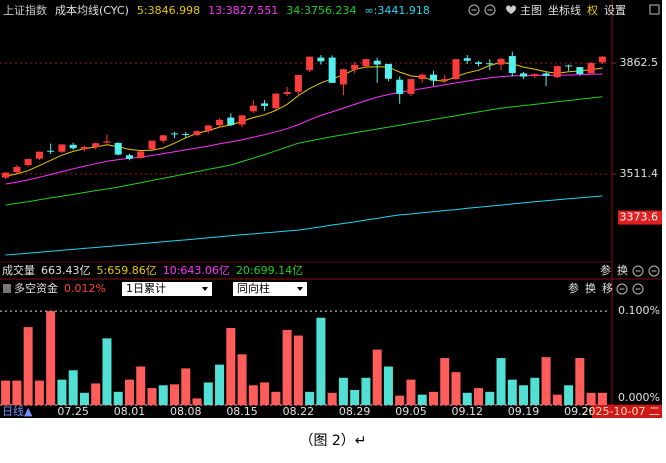 The image size is (666, 463). I want to click on volume-text: 5:659.86亿, so click(127, 270).